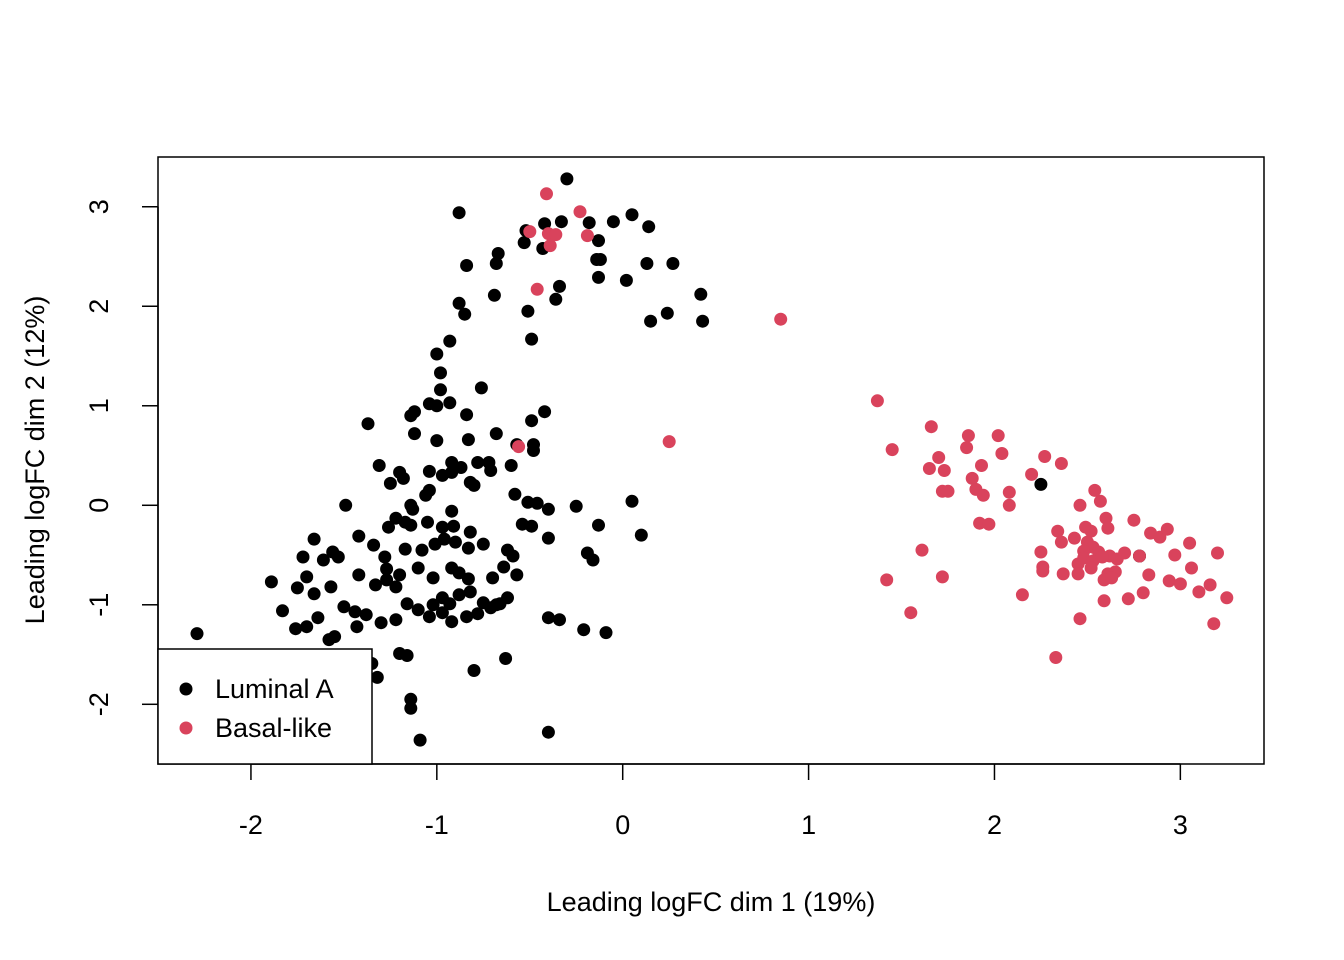 The width and height of the screenshot is (1344, 960). Describe the element at coordinates (711, 902) in the screenshot. I see `x-axis-title: Leading logFC dim 1 (19%)` at that location.